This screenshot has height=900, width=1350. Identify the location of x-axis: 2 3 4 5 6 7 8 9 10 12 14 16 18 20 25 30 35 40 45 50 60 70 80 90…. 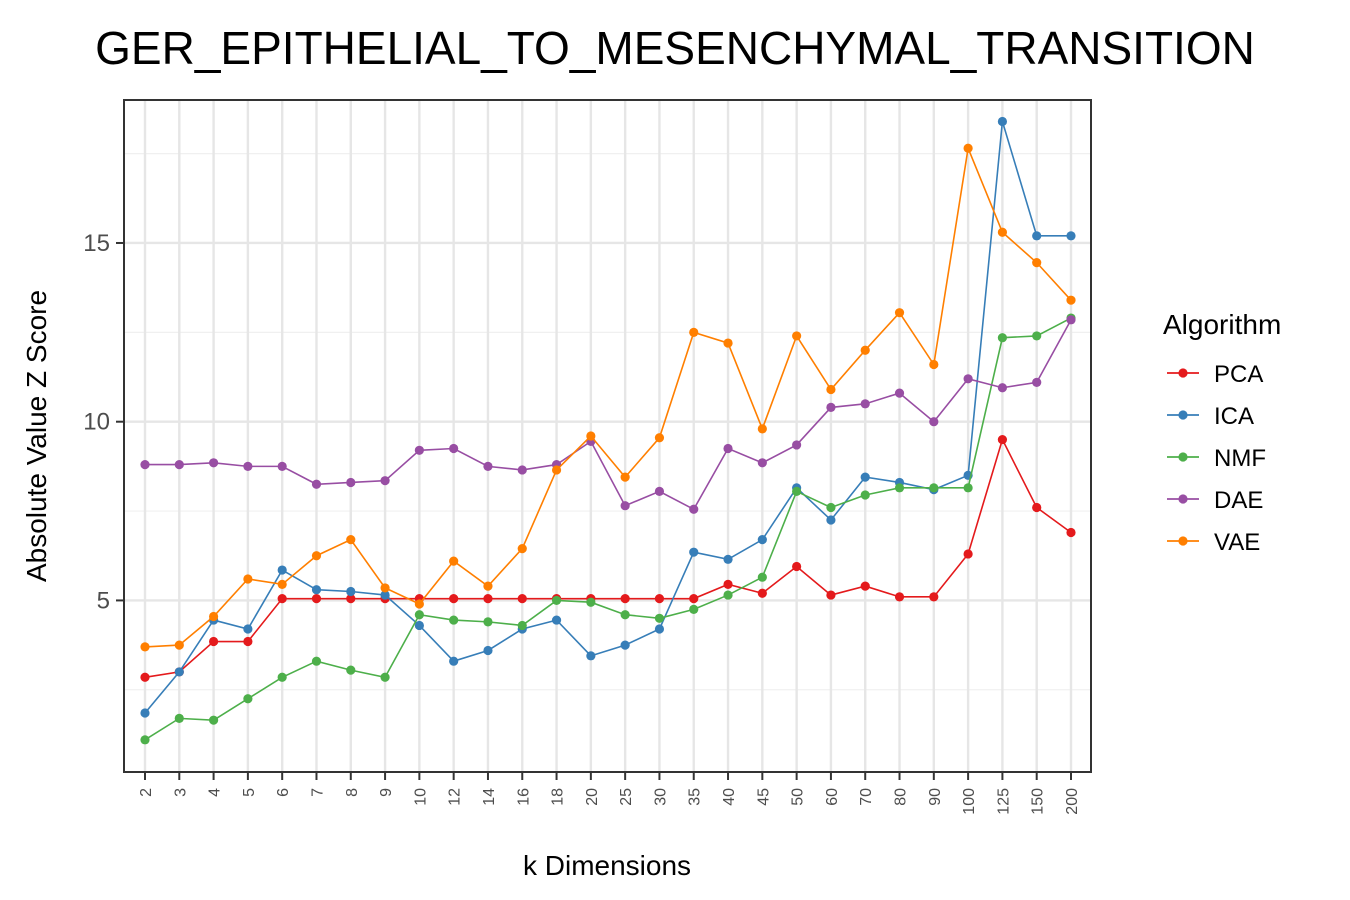
(609, 793).